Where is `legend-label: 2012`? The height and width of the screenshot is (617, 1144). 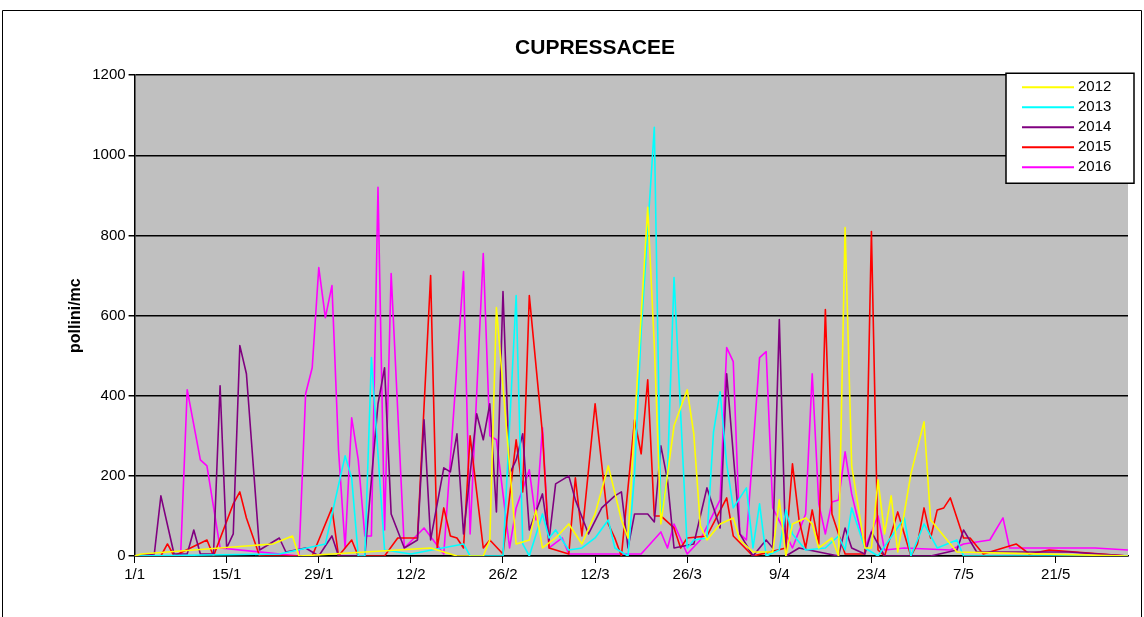 legend-label: 2012 is located at coordinates (1095, 86).